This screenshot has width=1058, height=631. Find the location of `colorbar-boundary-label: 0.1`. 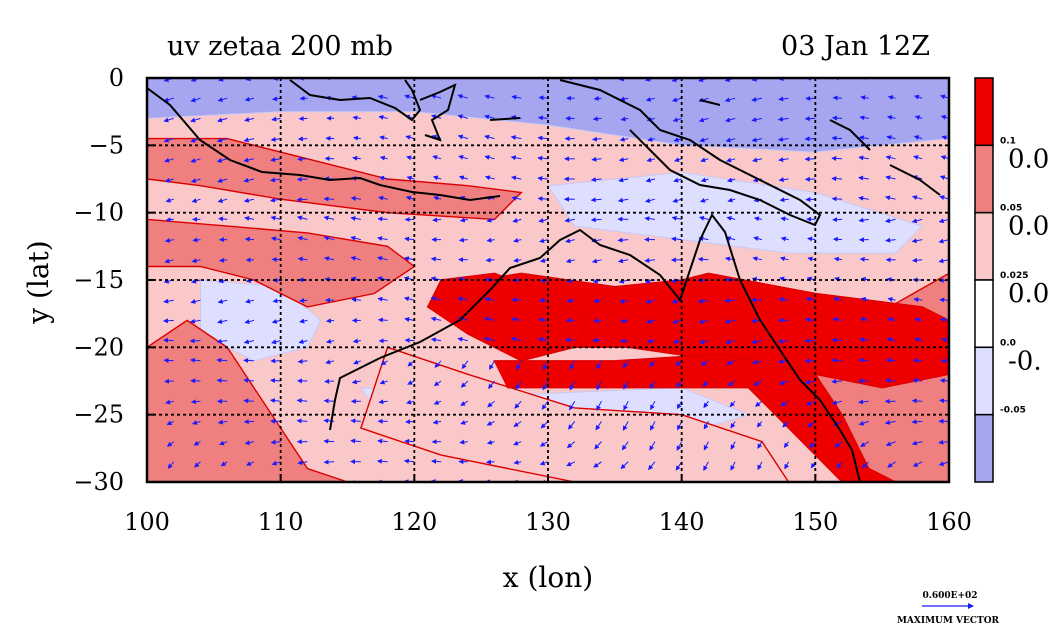

colorbar-boundary-label: 0.1 is located at coordinates (1008, 141).